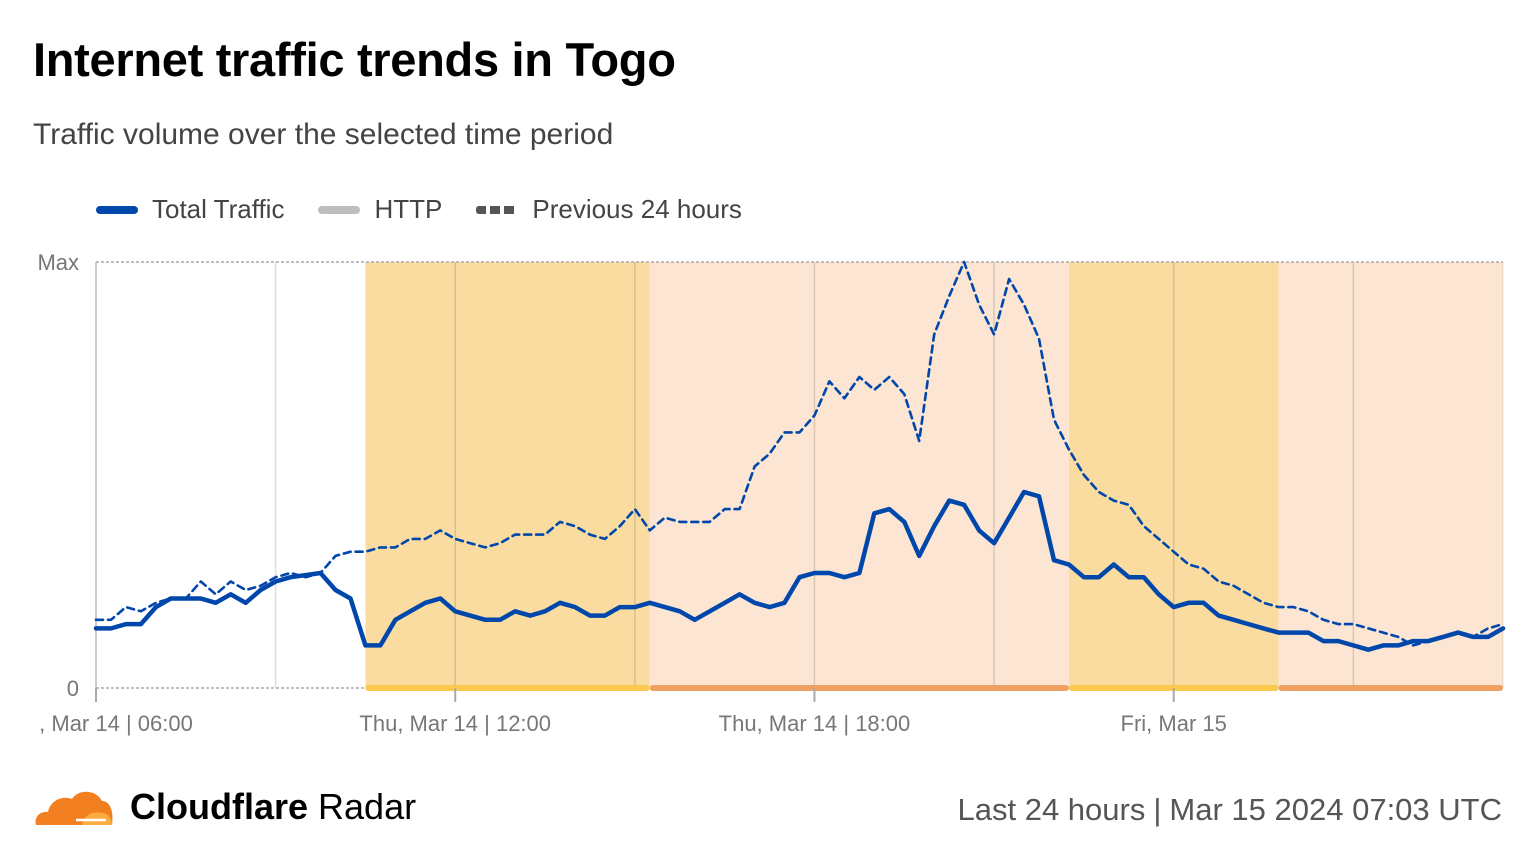 The width and height of the screenshot is (1536, 864). Describe the element at coordinates (637, 209) in the screenshot. I see `legend-label: Previous 24 hours` at that location.